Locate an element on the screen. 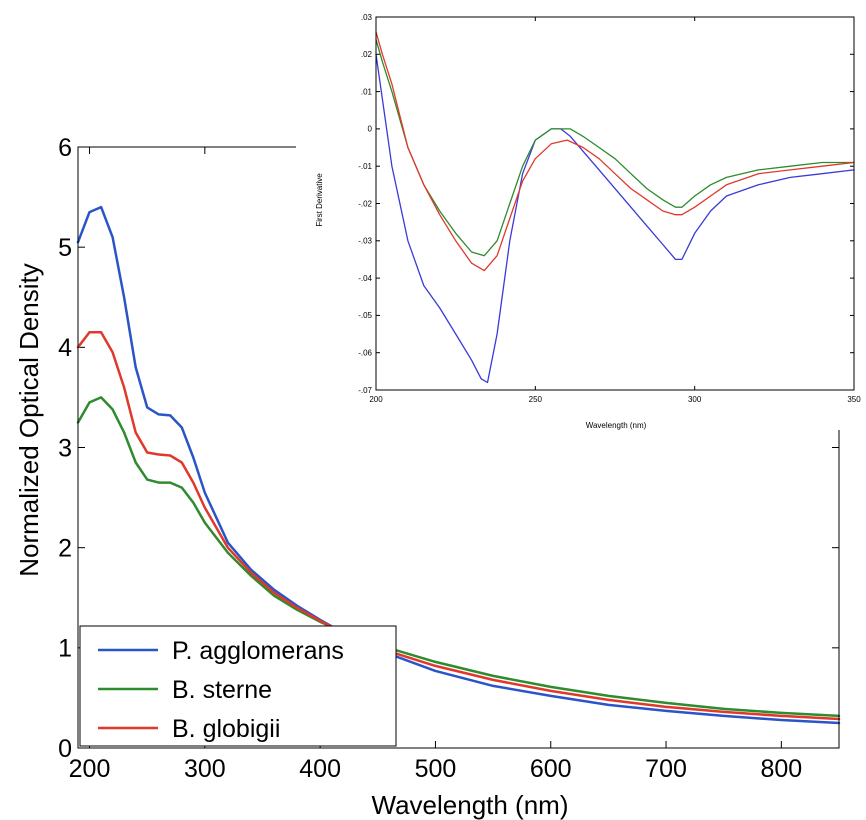 The height and width of the screenshot is (820, 866). x-tick-label: 700 is located at coordinates (666, 769).